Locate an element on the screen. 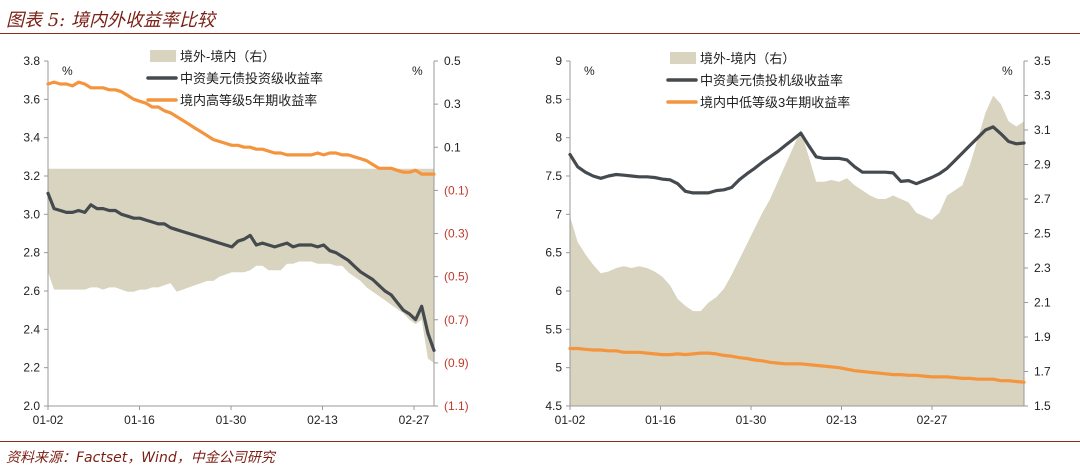 Image resolution: width=1080 pixels, height=473 pixels. left-tick-label: 2.2 is located at coordinates (31, 368).